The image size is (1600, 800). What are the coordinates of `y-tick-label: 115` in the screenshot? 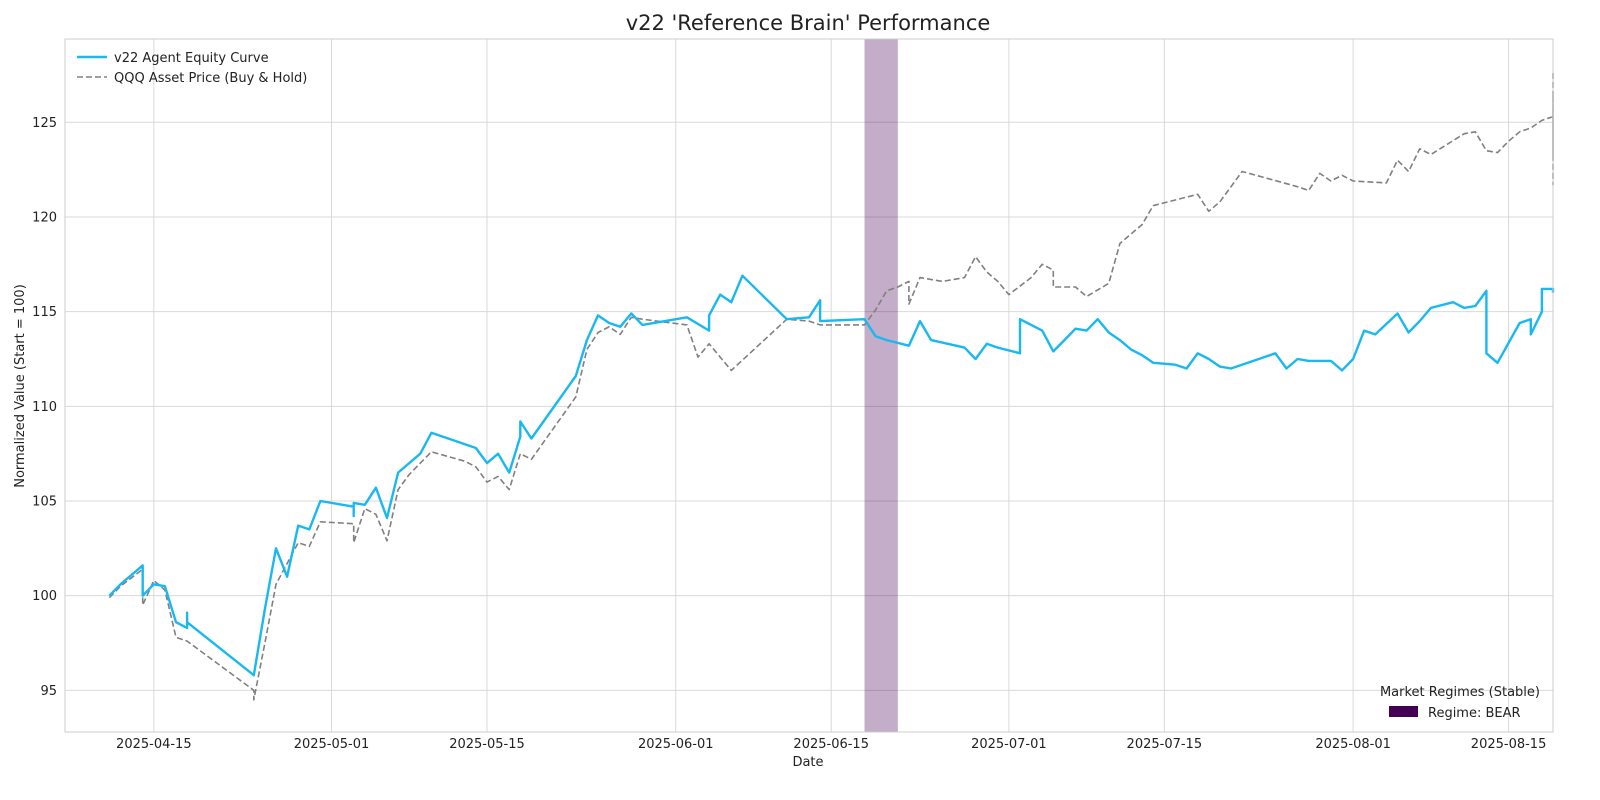 It's located at (44, 312).